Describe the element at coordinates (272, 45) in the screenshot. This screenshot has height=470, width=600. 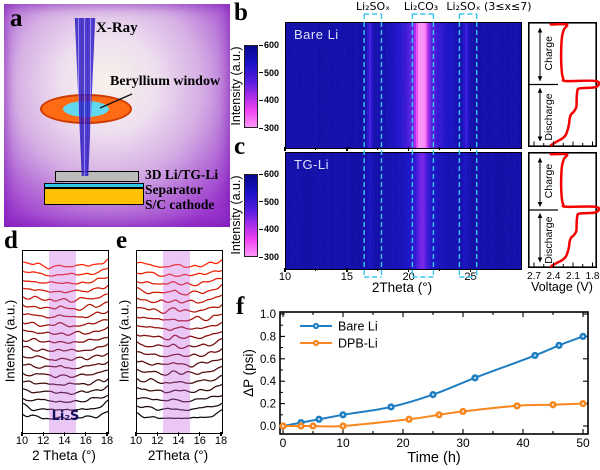
I see `colorbar-tick-label: 600` at that location.